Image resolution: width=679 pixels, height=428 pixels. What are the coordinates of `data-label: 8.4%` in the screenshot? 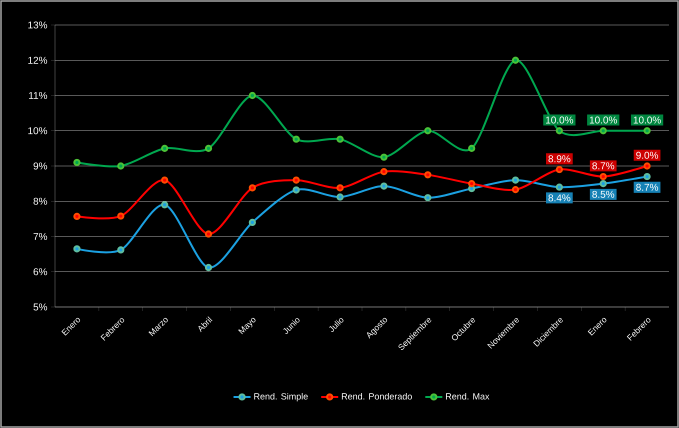 It's located at (559, 198).